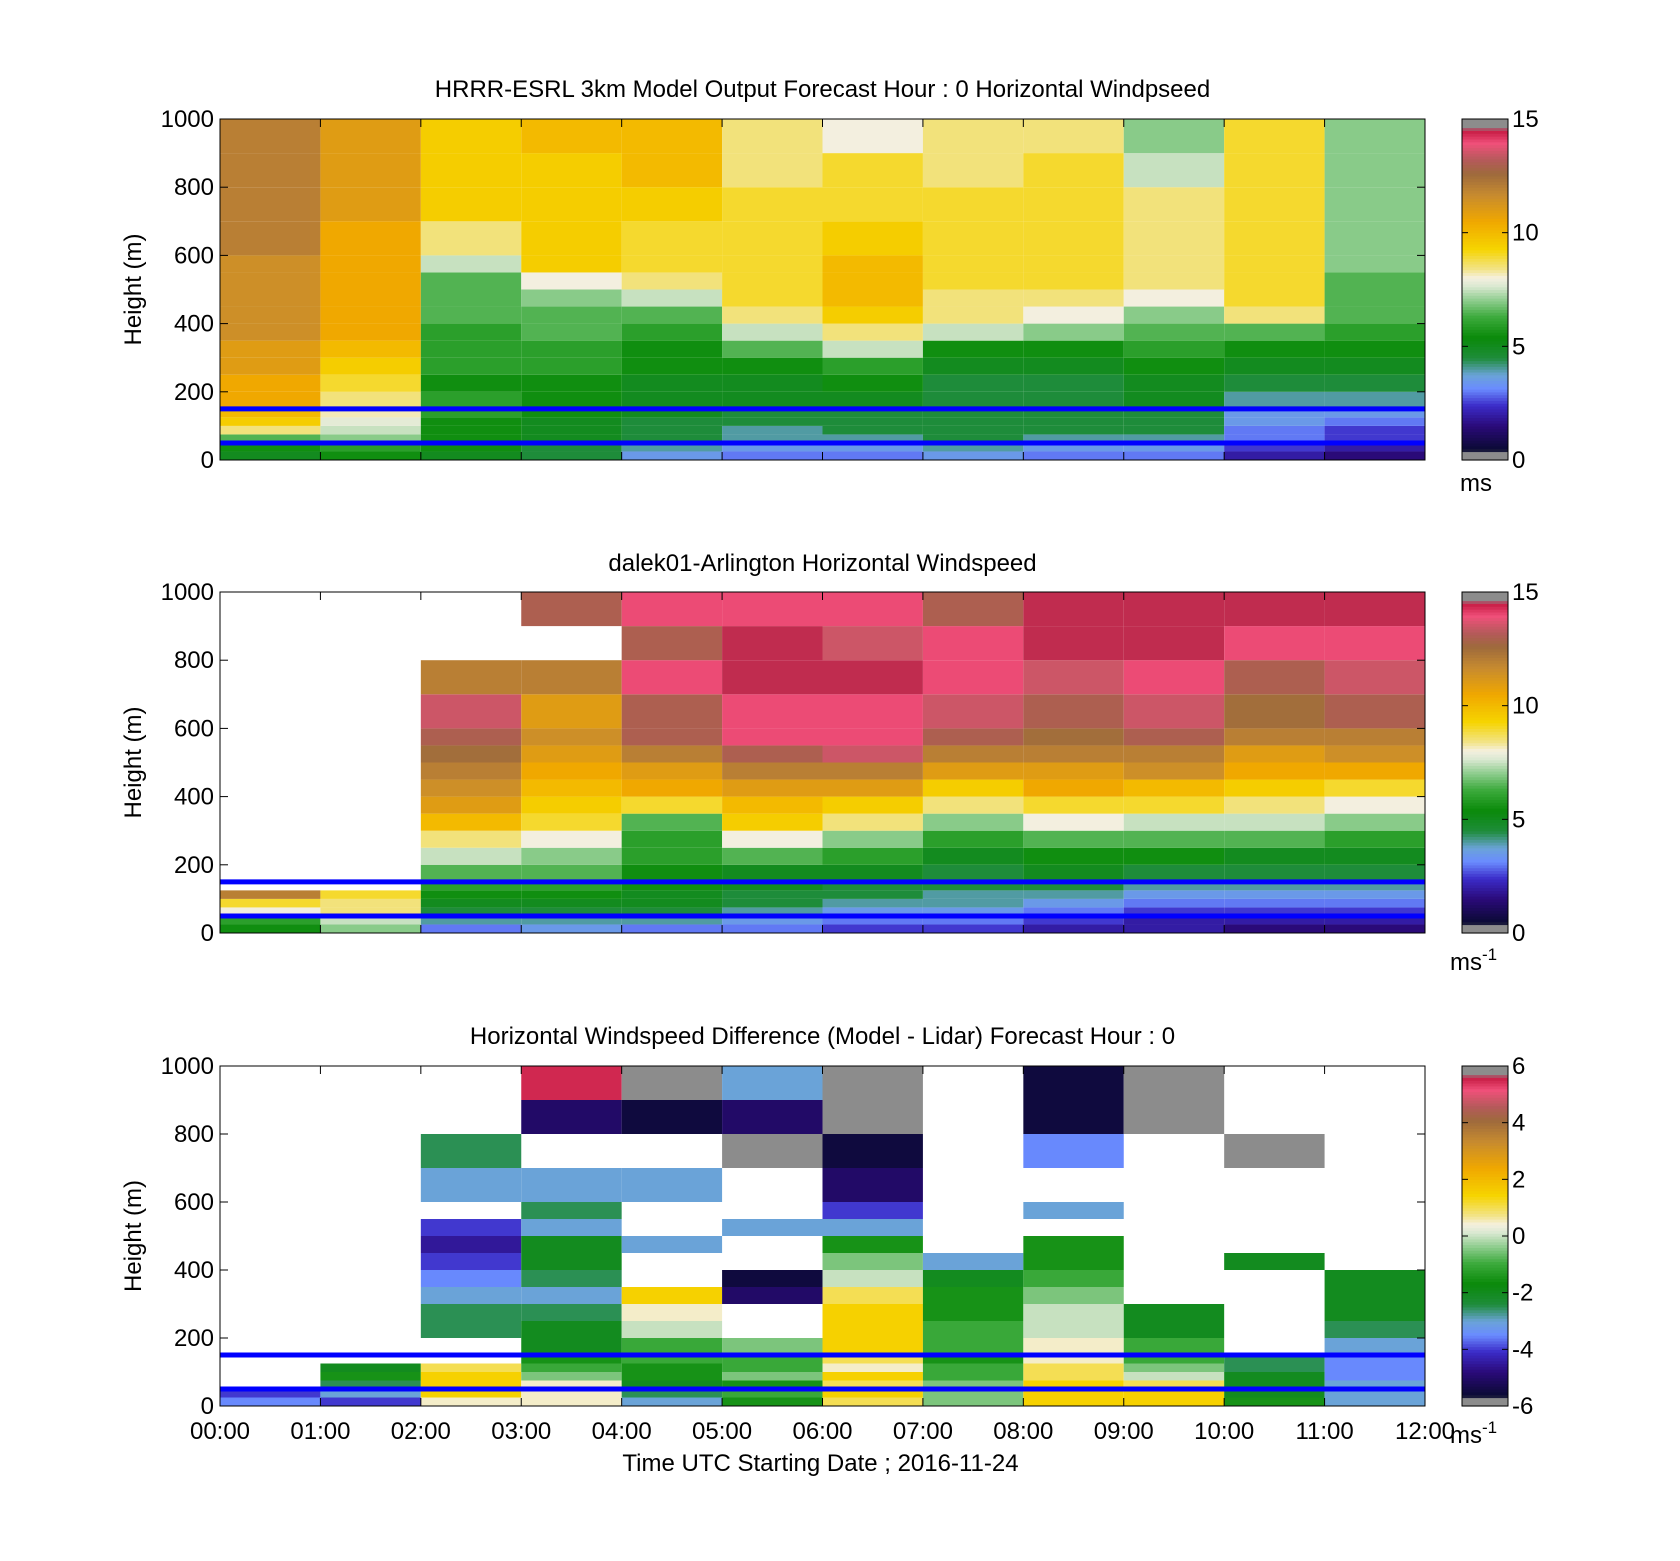  I want to click on colorbar-unit-base: ms, so click(1466, 1435).